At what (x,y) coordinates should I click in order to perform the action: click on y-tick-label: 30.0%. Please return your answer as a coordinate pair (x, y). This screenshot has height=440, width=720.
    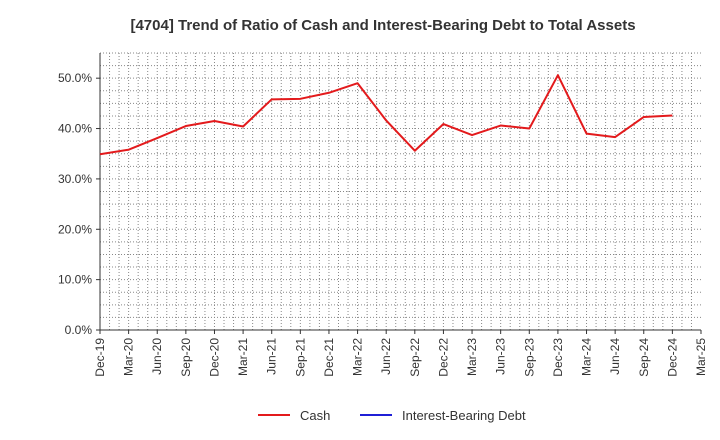
    Looking at the image, I should click on (75, 179).